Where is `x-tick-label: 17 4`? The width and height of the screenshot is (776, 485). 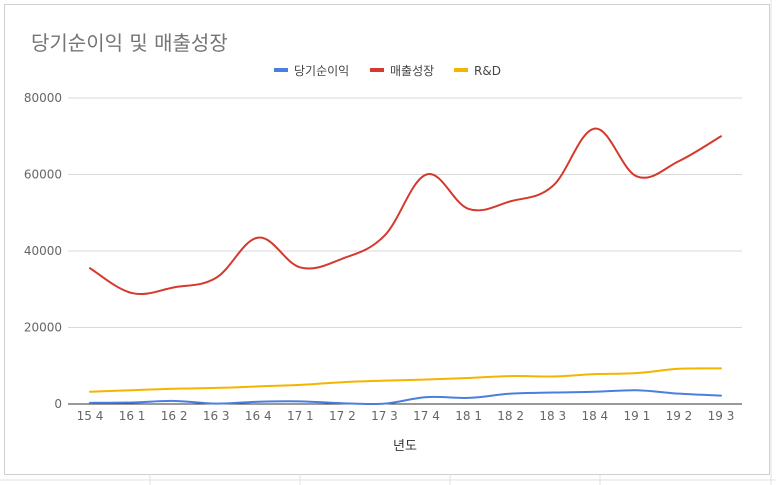 x-tick-label: 17 4 is located at coordinates (426, 416).